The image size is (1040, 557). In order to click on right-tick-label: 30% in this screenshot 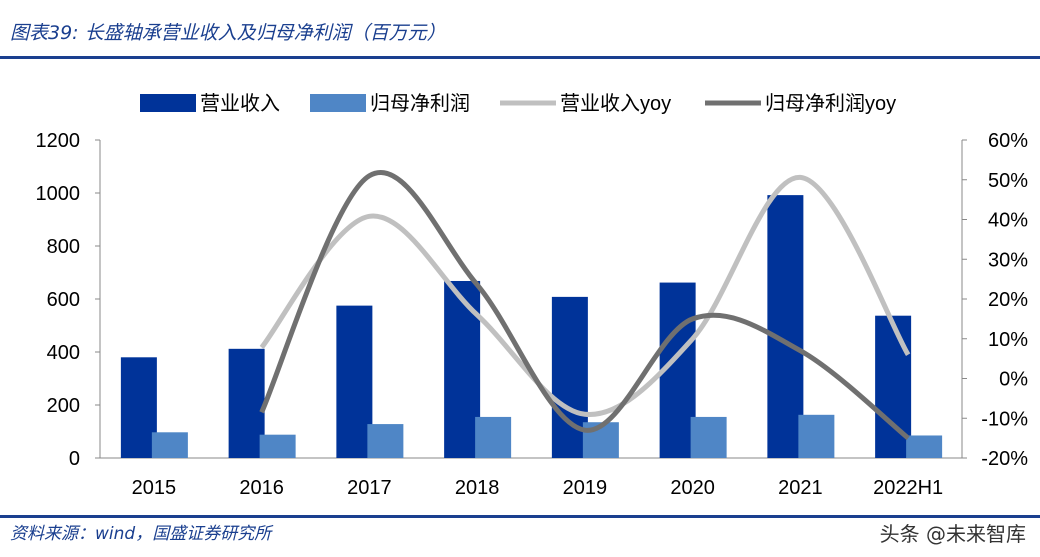, I will do `click(1008, 260)`.